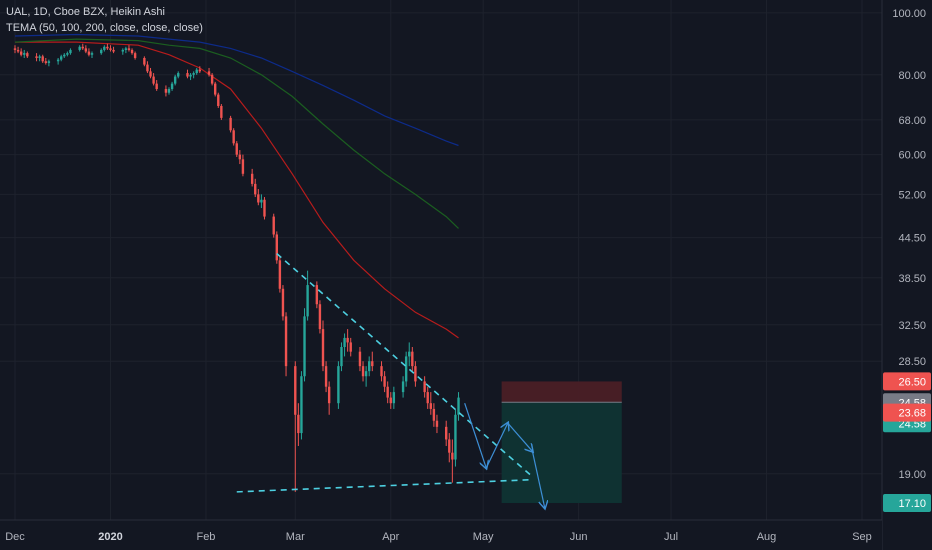  I want to click on x-tick-label: Aug, so click(767, 537).